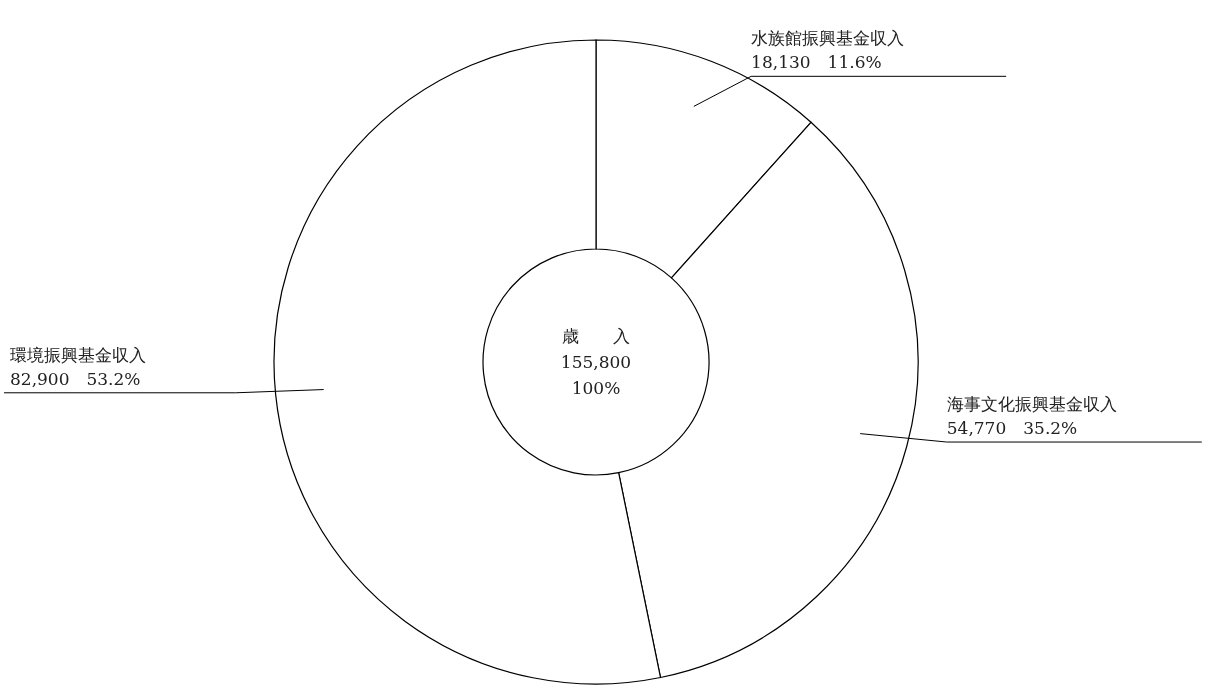 The image size is (1223, 700). What do you see at coordinates (596, 388) in the screenshot?
I see `text: 100%` at bounding box center [596, 388].